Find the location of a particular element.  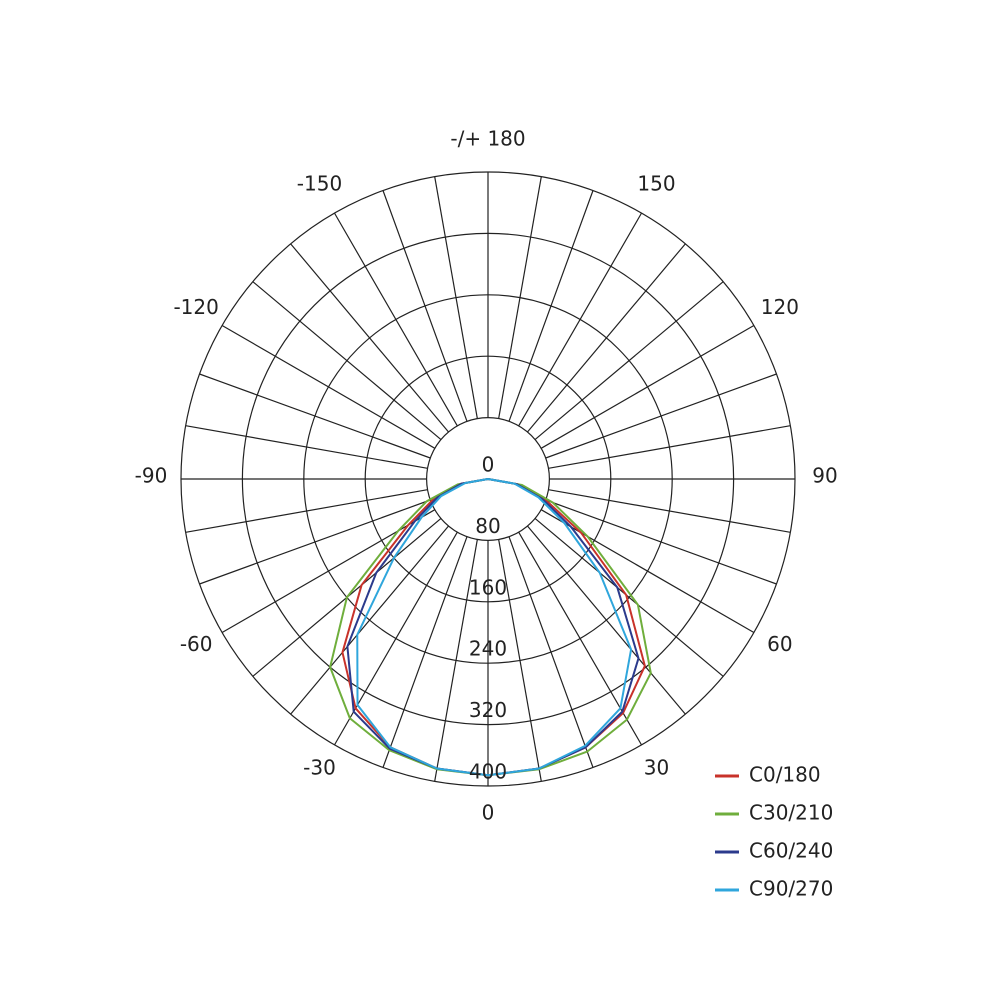

r-tick-label: 80 is located at coordinates (487, 526).